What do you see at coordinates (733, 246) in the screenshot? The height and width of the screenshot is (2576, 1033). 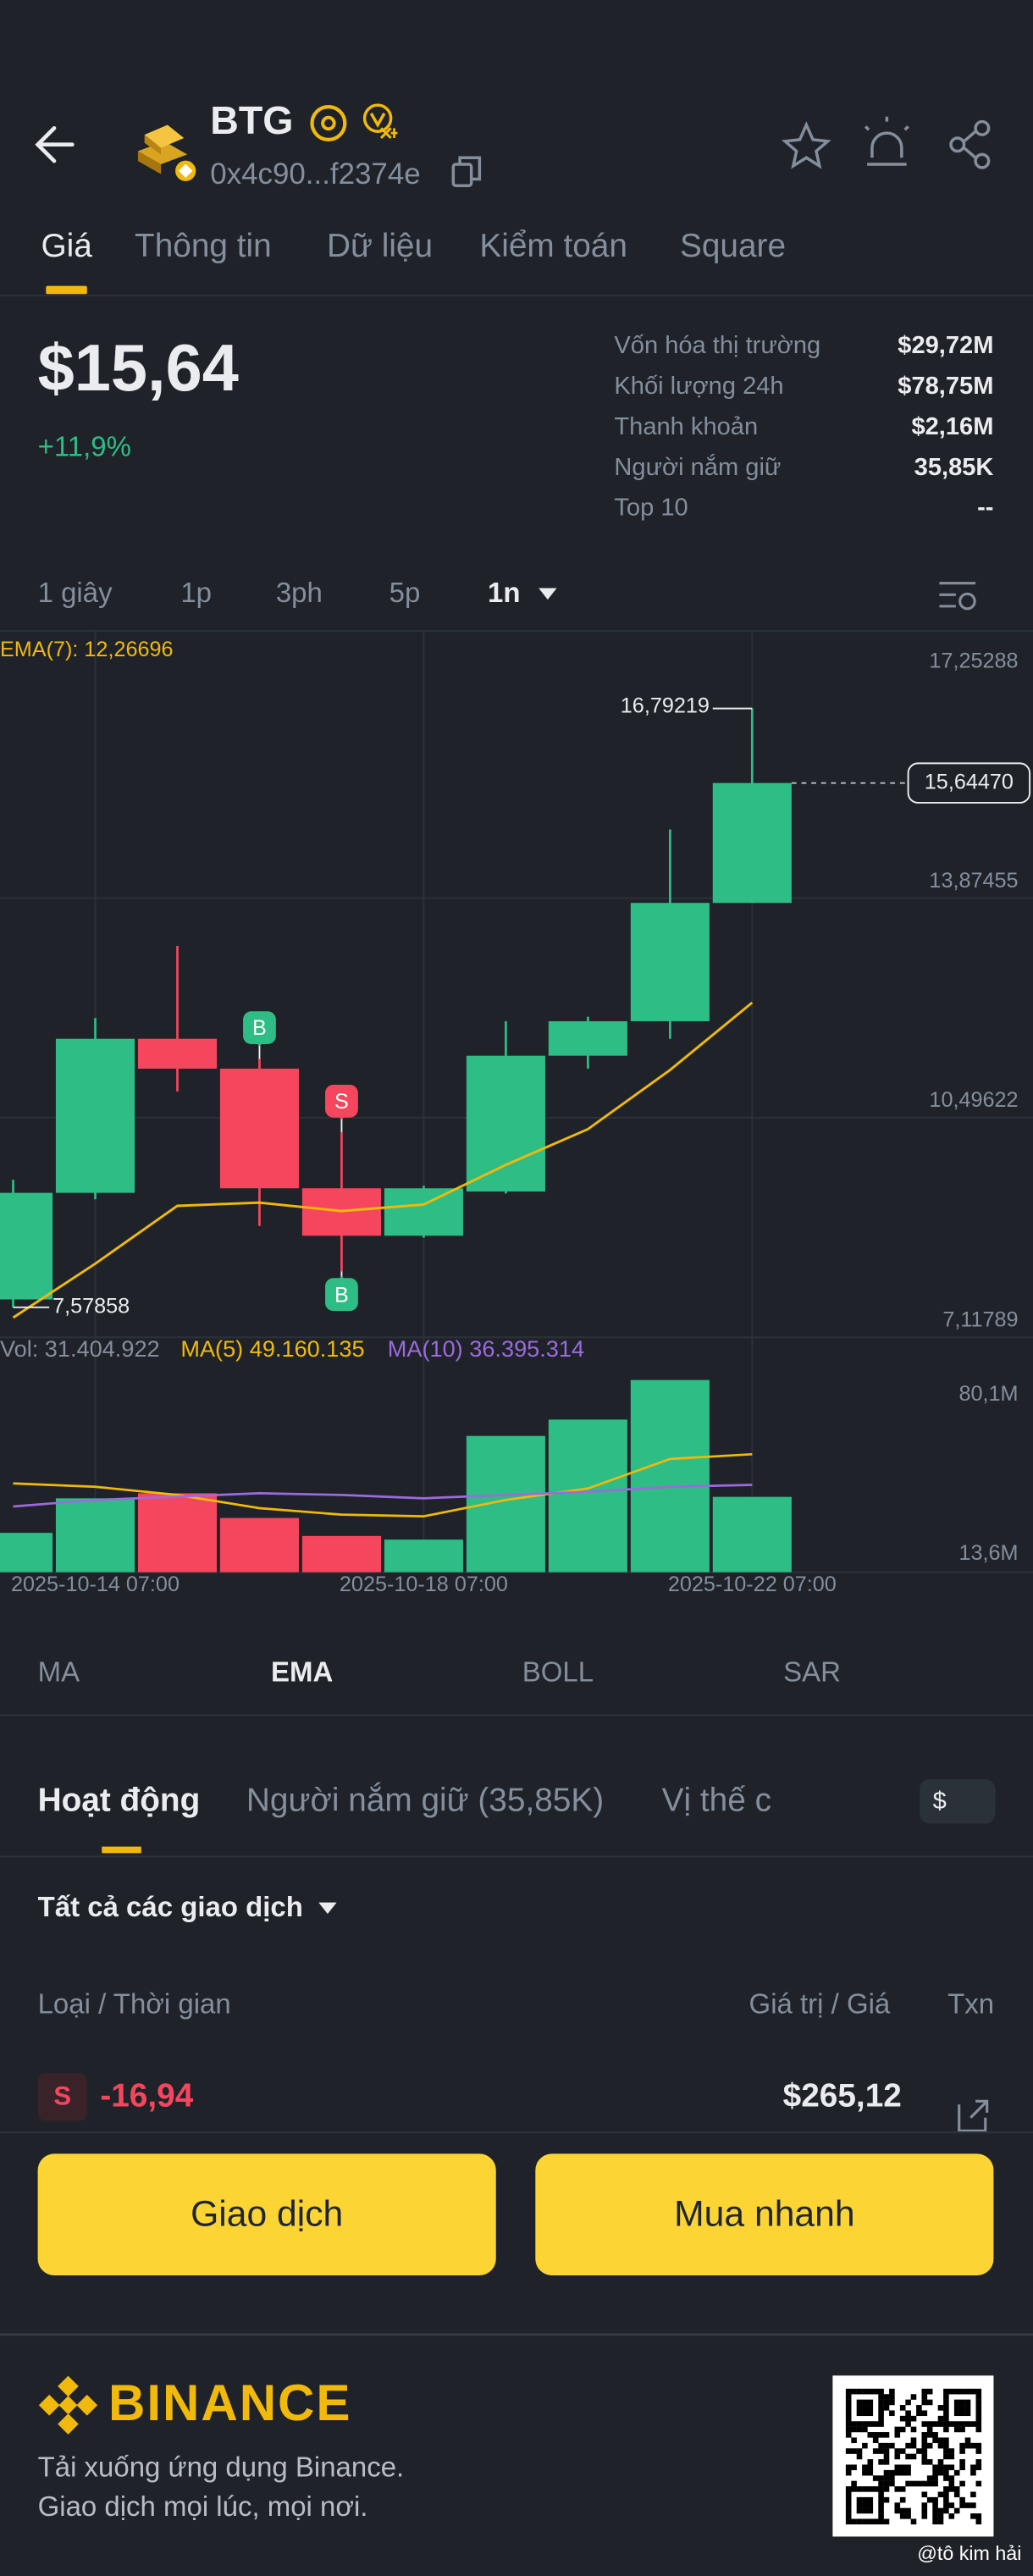 I see `tab: Square` at bounding box center [733, 246].